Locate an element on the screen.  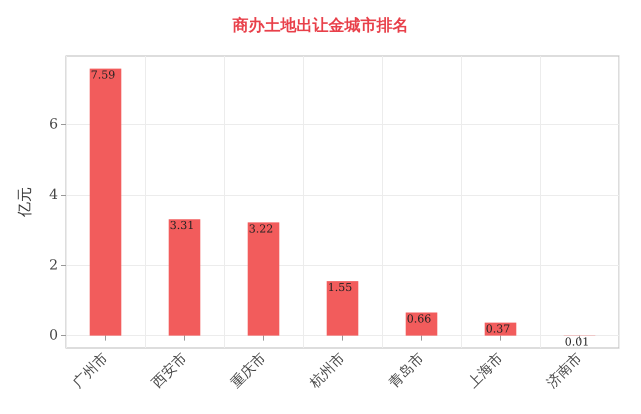
data-label: 1.55 is located at coordinates (340, 287).